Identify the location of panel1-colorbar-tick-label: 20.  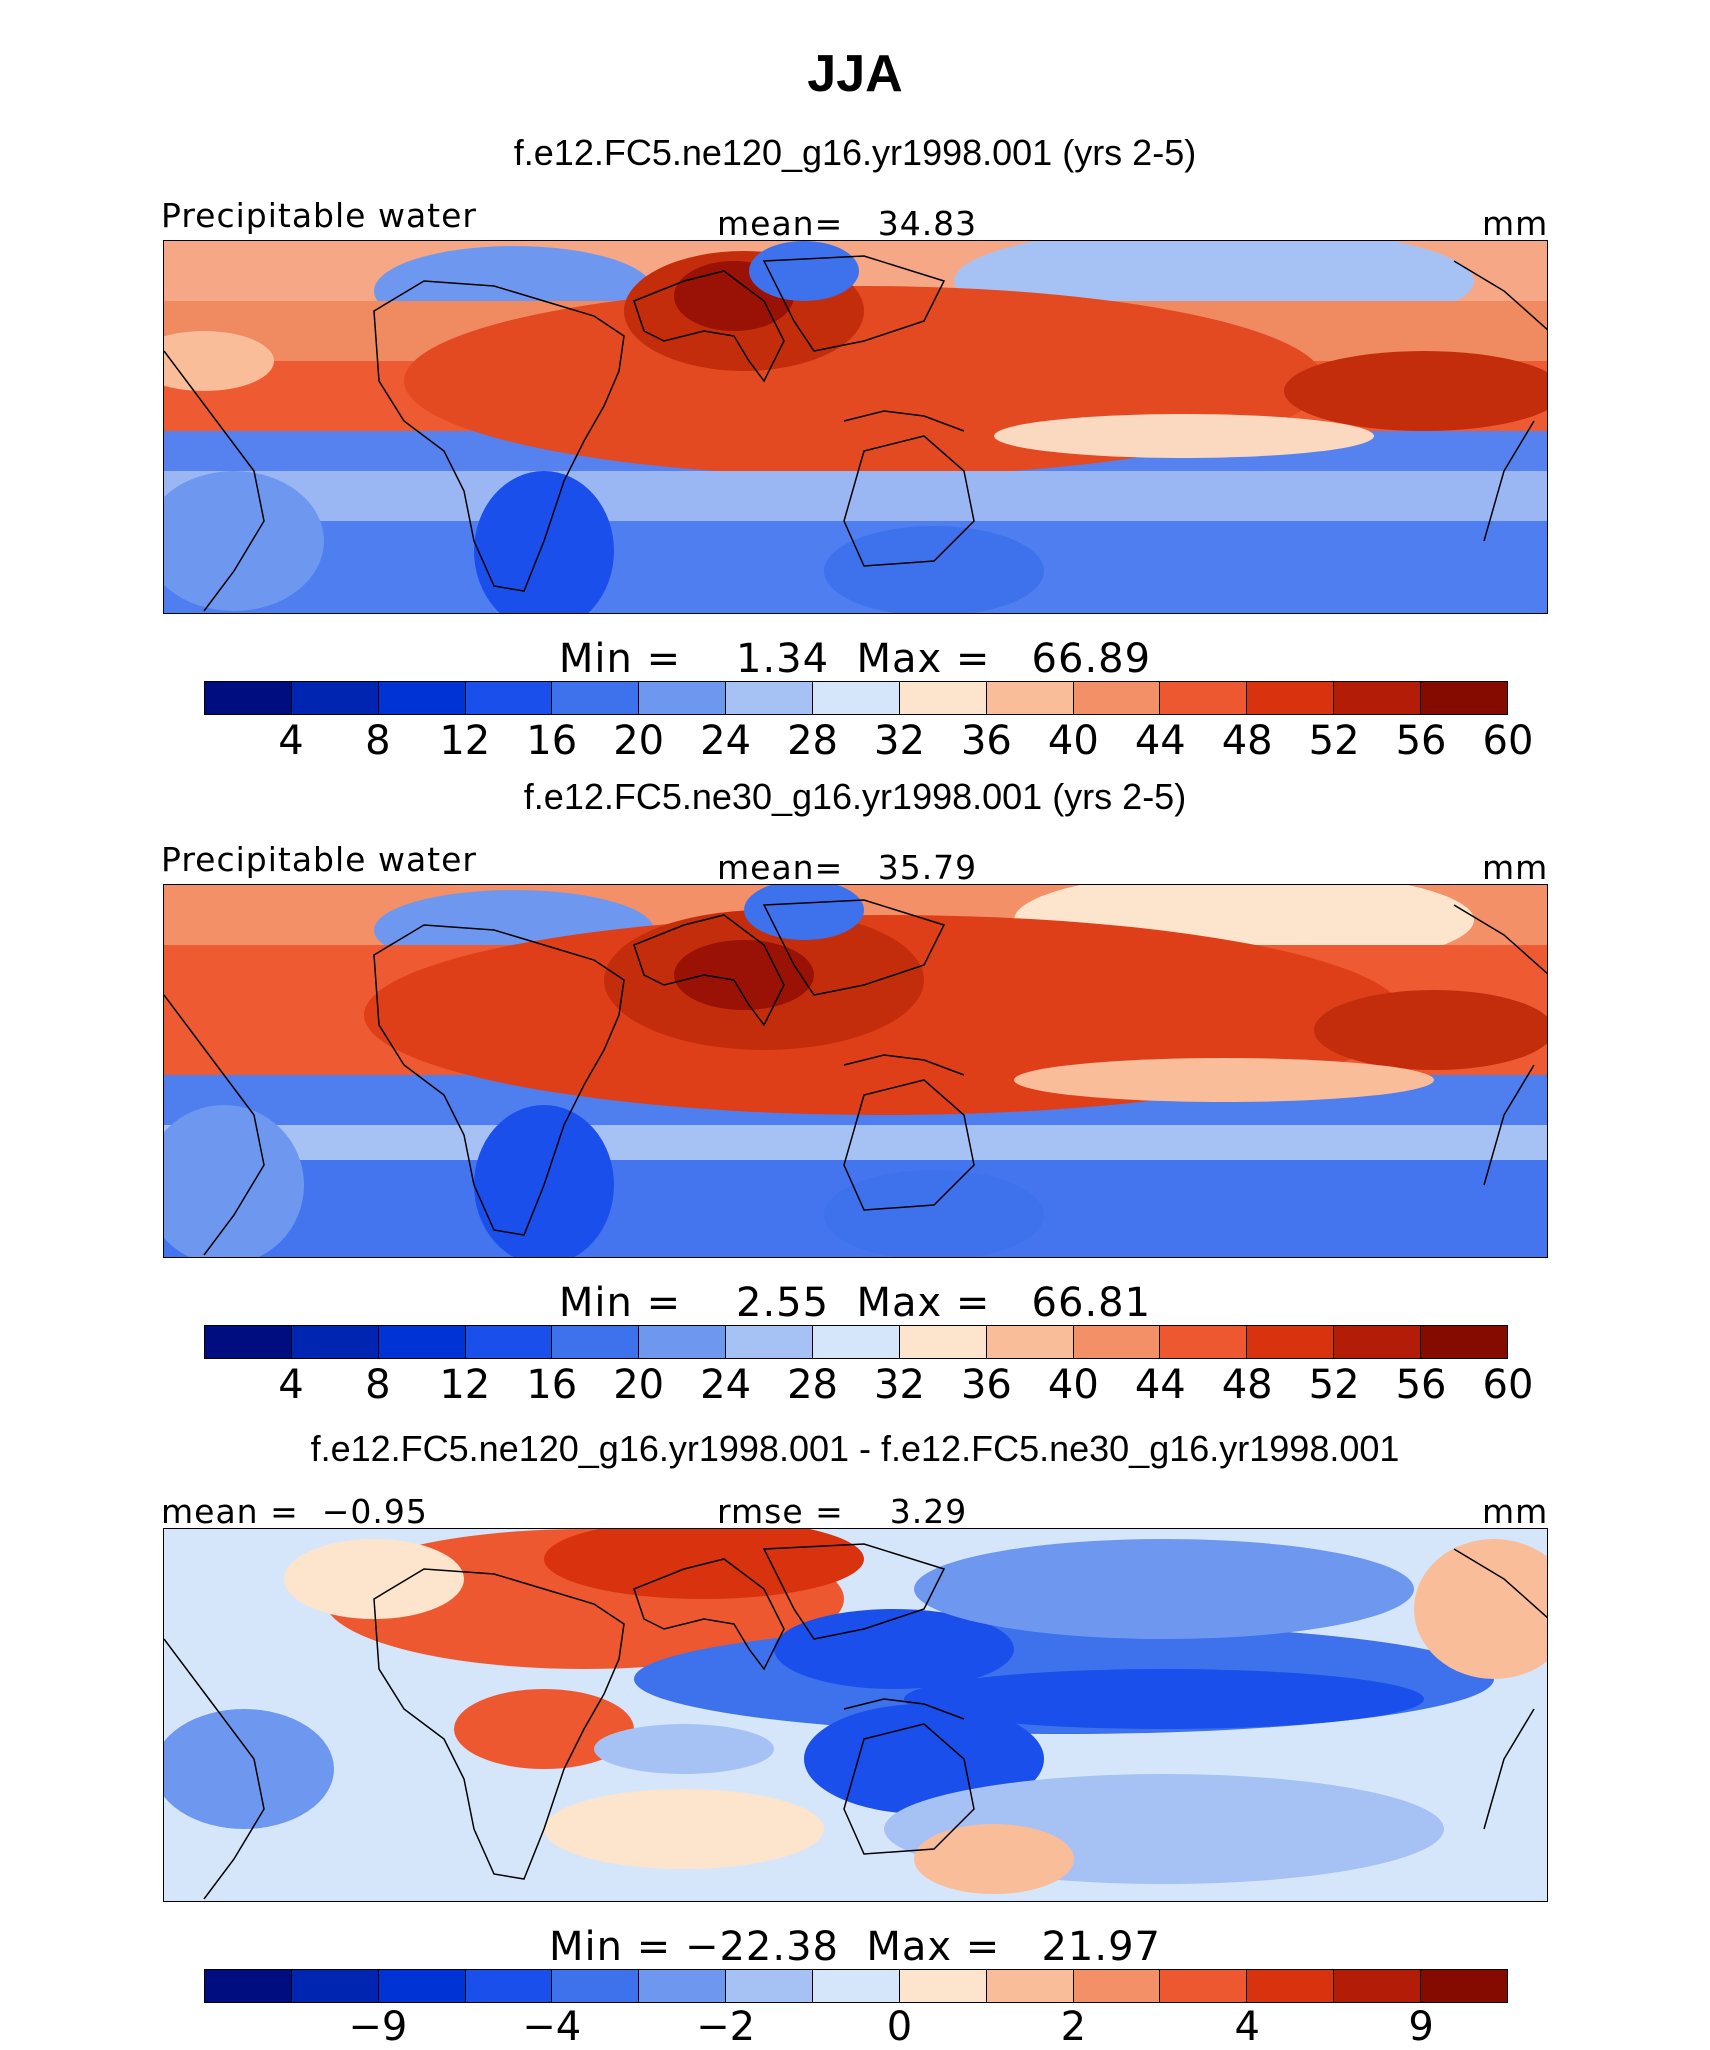
(639, 741).